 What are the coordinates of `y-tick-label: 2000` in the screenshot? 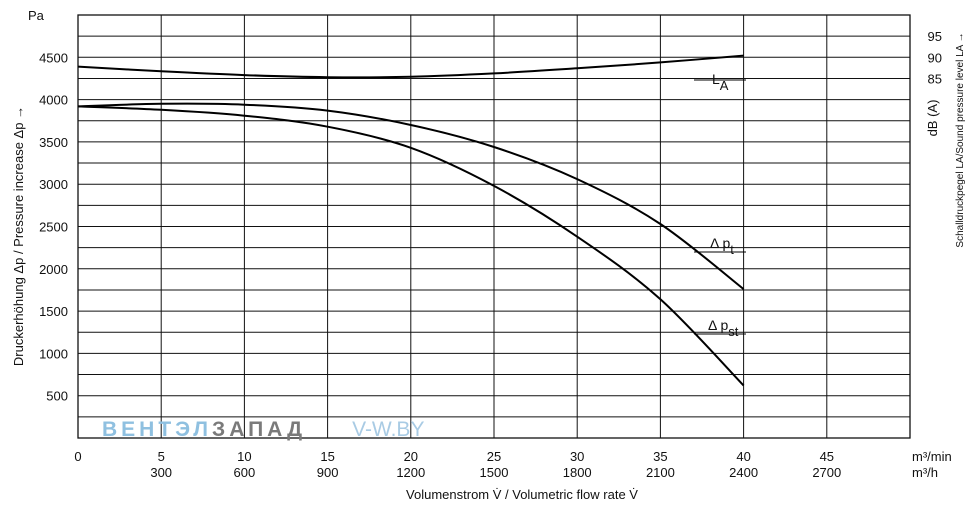 It's located at (53, 269).